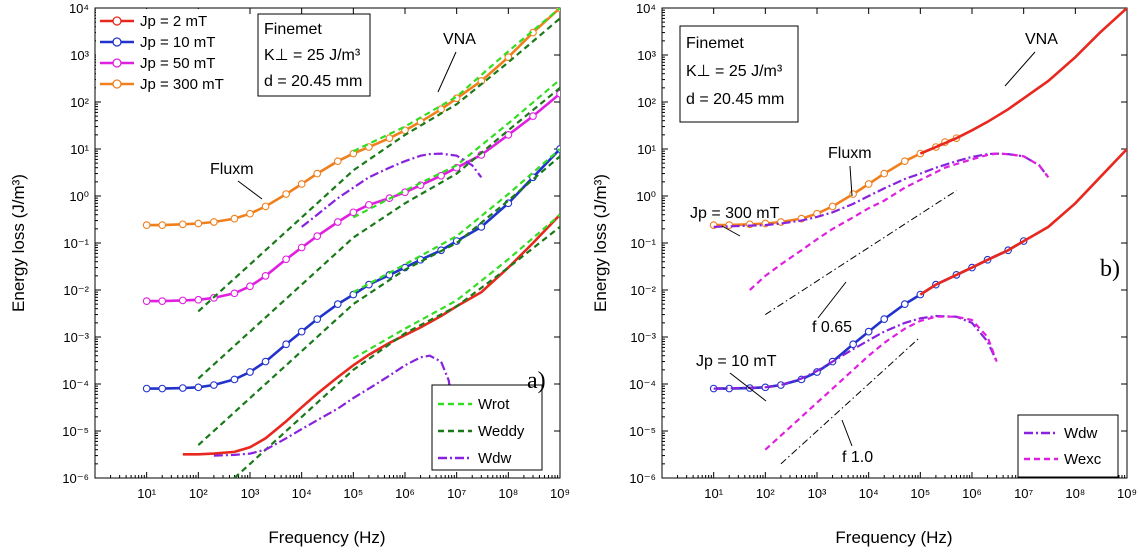 This screenshot has height=555, width=1139. Describe the element at coordinates (736, 361) in the screenshot. I see `annotation-jp10-b: Jp = 10 mT` at that location.